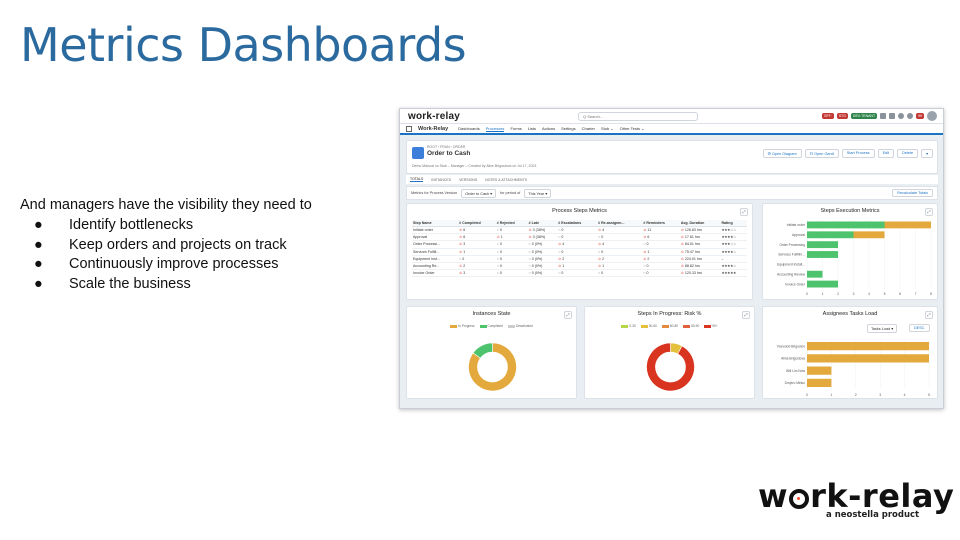 This screenshot has height=540, width=960. I want to click on start-process-button: Start Process, so click(858, 153).